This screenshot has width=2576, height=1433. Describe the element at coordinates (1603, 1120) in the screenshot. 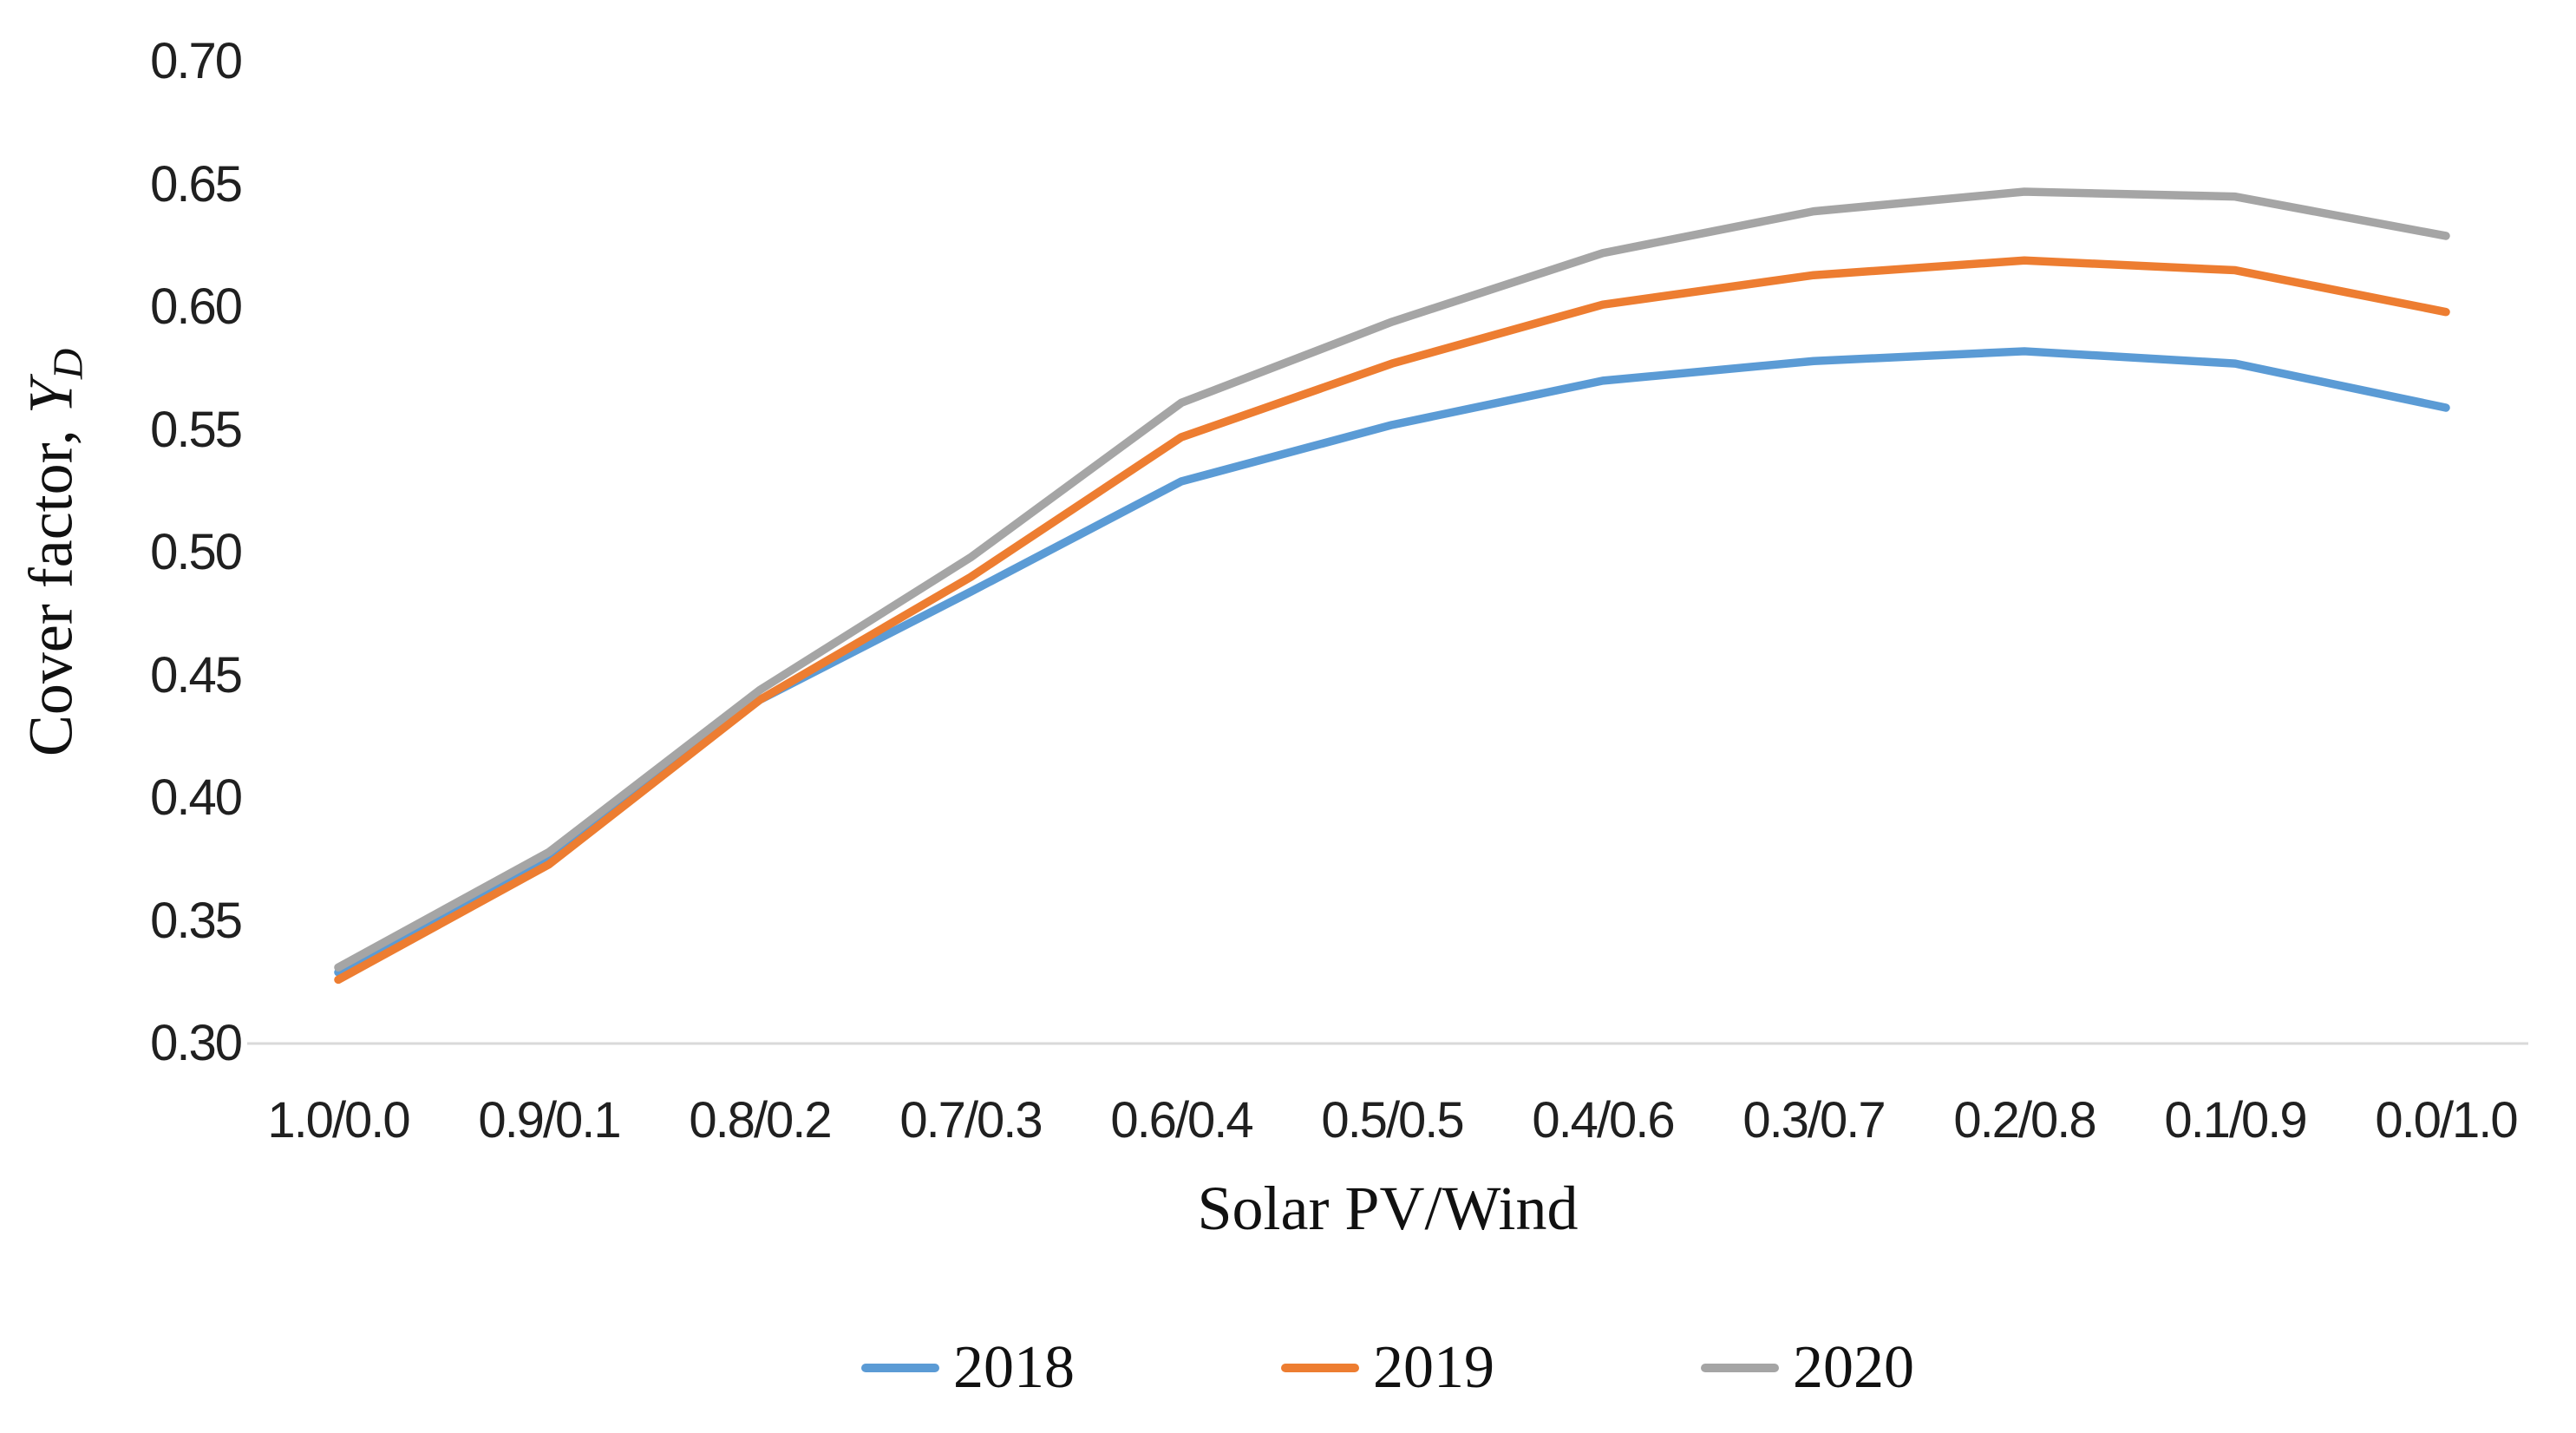

I see `x-tick-label-0.4/0.6: 0.4/0.6` at that location.